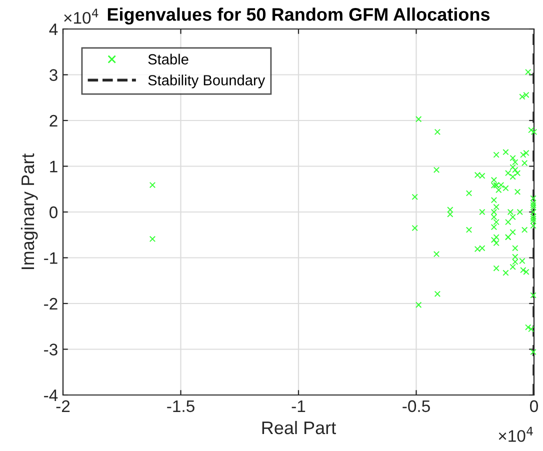  What do you see at coordinates (416, 406) in the screenshot?
I see `x-tick-label: -0.5` at bounding box center [416, 406].